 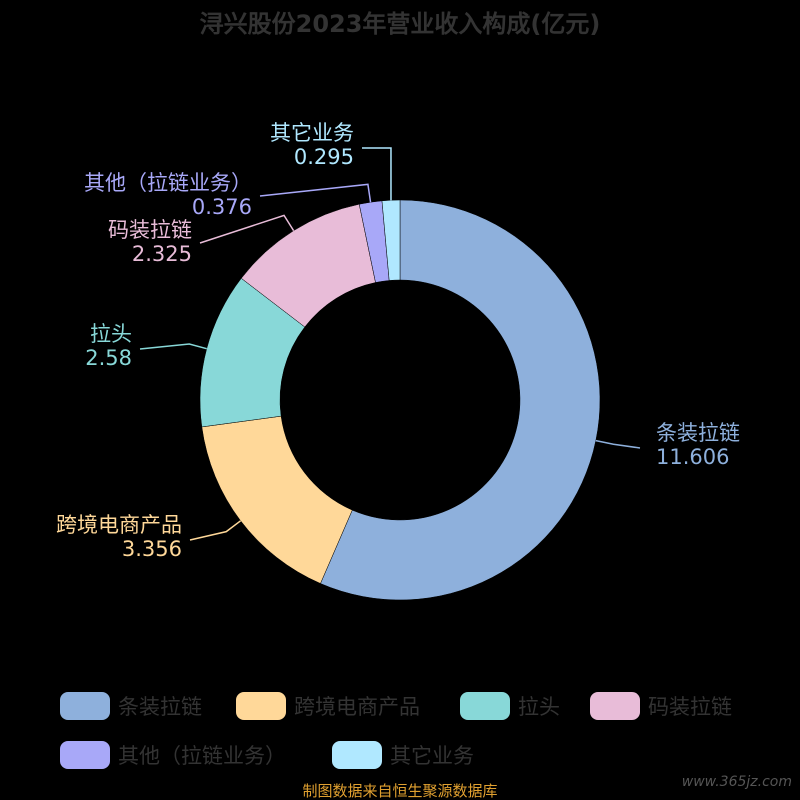 I want to click on slice-3-name-label: 拉头, so click(x=111, y=334).